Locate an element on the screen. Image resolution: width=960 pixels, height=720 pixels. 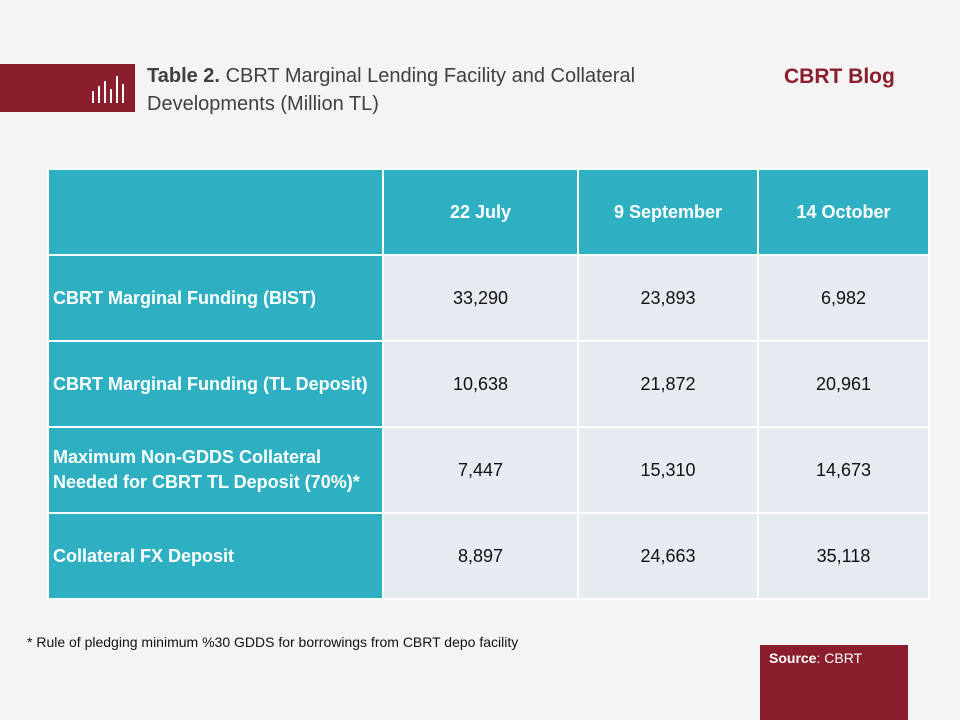
title-accent-bar is located at coordinates (67, 88).